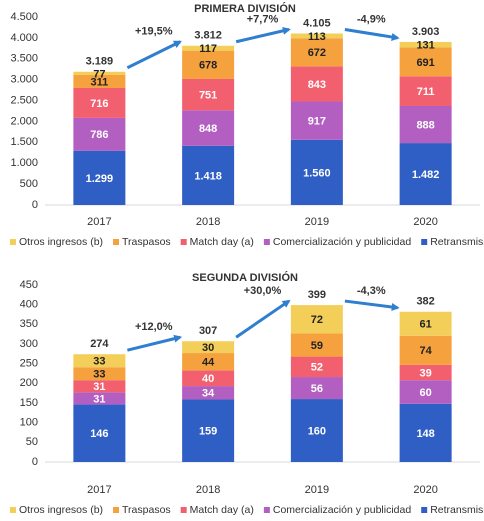 The height and width of the screenshot is (521, 484). Describe the element at coordinates (371, 291) in the screenshot. I see `growth-annotation: -4,3%` at that location.